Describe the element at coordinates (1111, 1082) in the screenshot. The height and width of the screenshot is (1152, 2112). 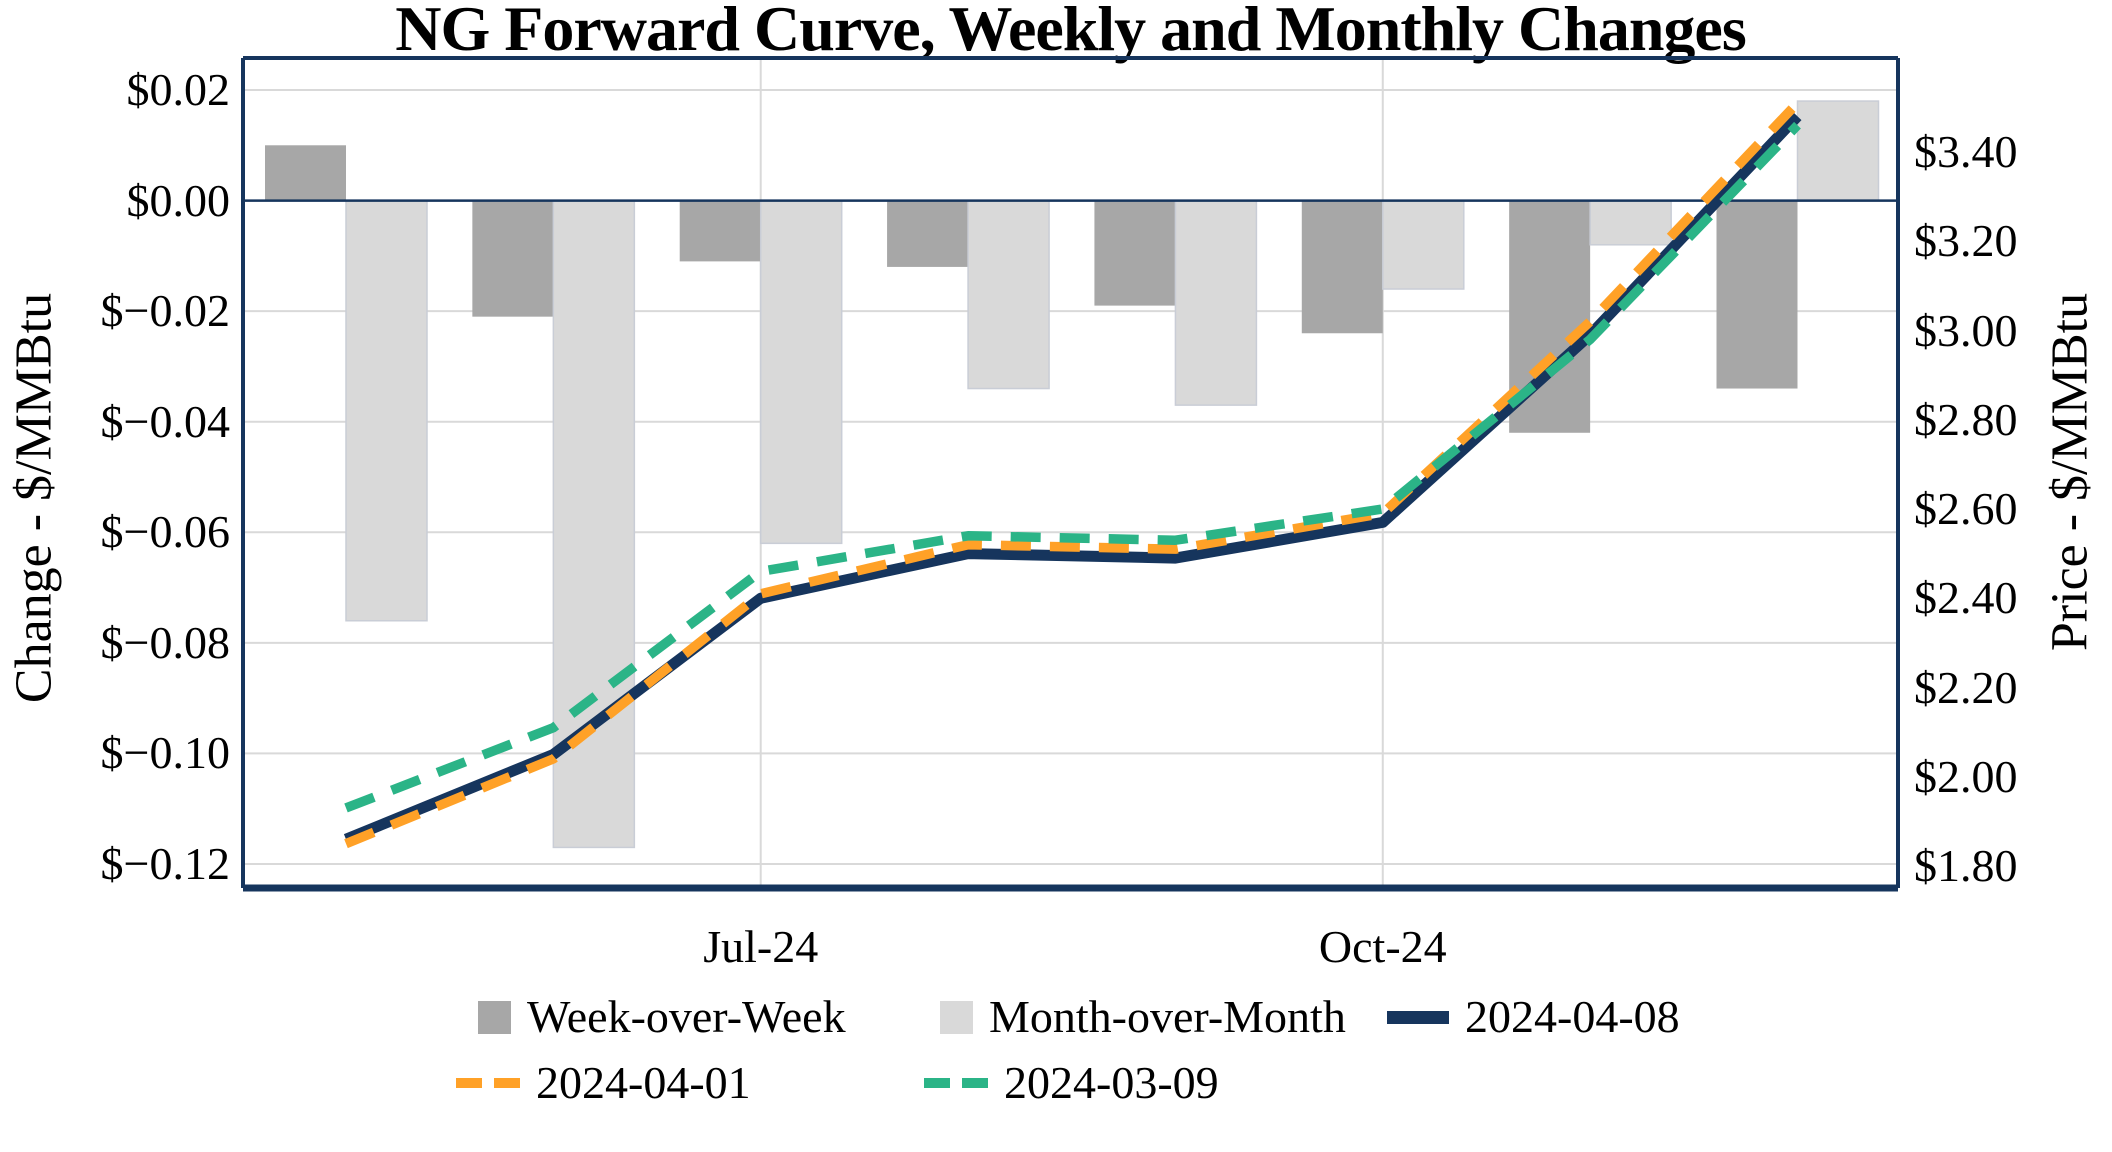
I see `legend-label: 2024-03-09` at that location.